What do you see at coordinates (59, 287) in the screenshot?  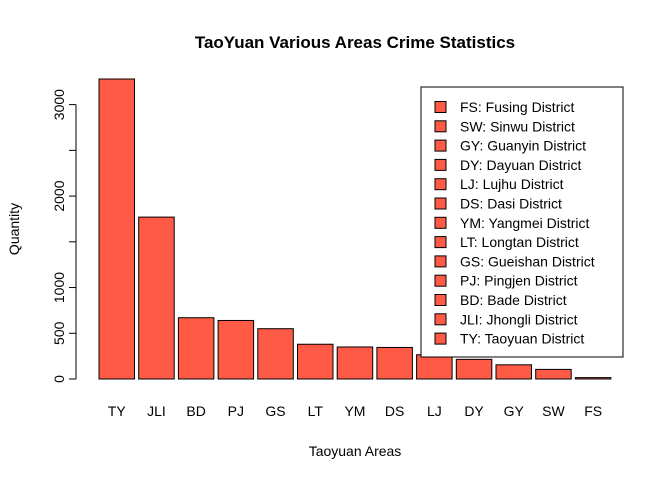 I see `y-tick-label: 1000` at bounding box center [59, 287].